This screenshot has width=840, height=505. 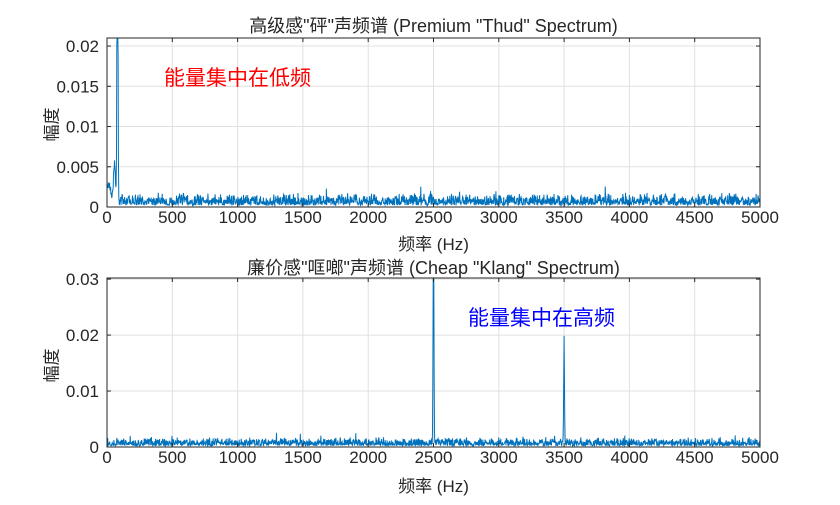 What do you see at coordinates (52, 365) in the screenshot?
I see `bottom-y-axis-label: 幅度` at bounding box center [52, 365].